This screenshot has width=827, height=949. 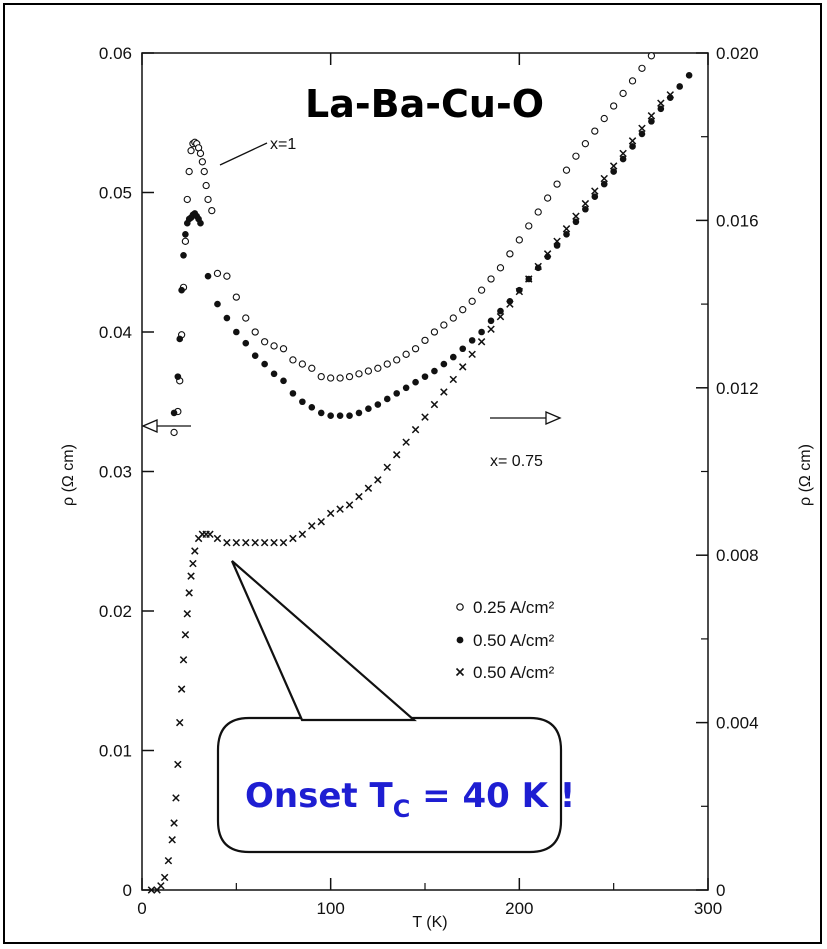 I want to click on y-right-tick-label-5: 0.020, so click(x=737, y=53).